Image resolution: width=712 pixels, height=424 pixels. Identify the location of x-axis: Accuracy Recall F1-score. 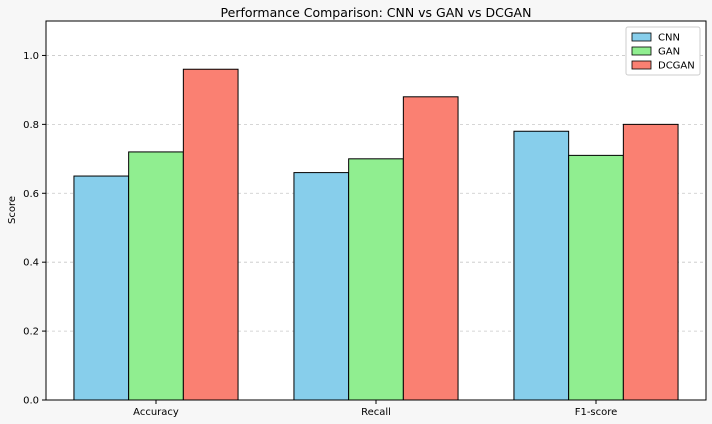
(375, 409).